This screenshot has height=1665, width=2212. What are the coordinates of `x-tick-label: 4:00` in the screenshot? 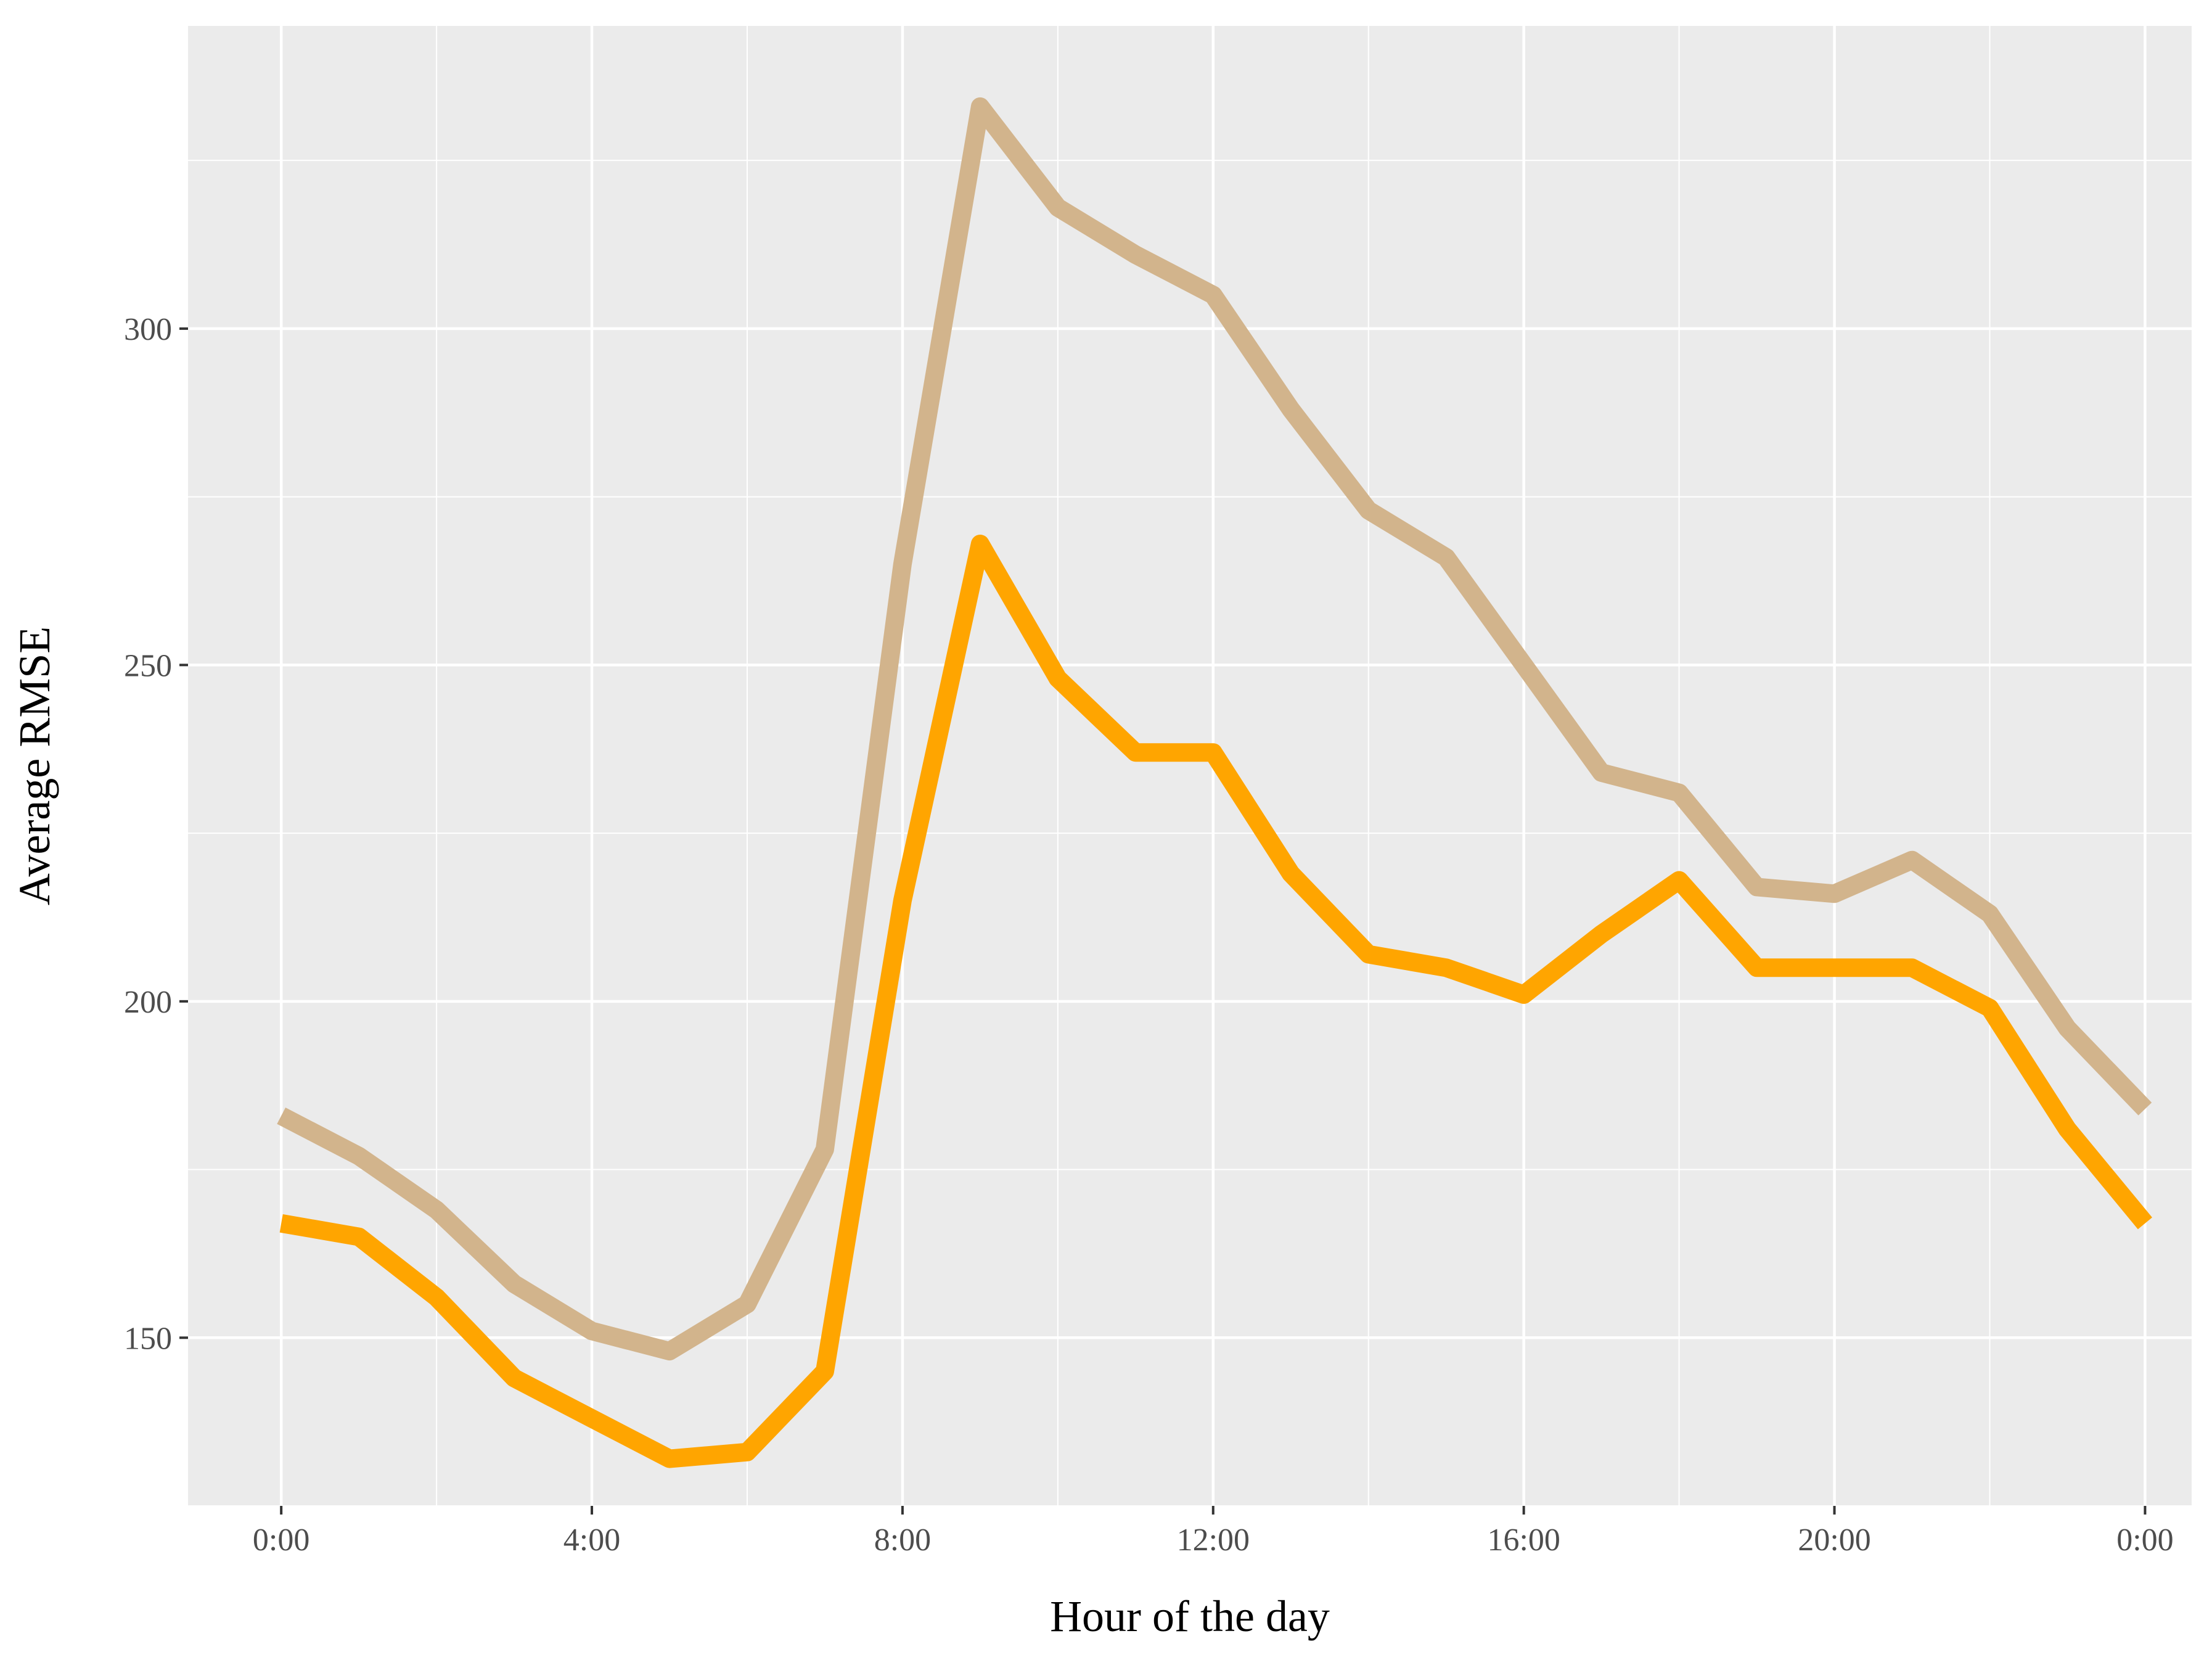 It's located at (591, 1541).